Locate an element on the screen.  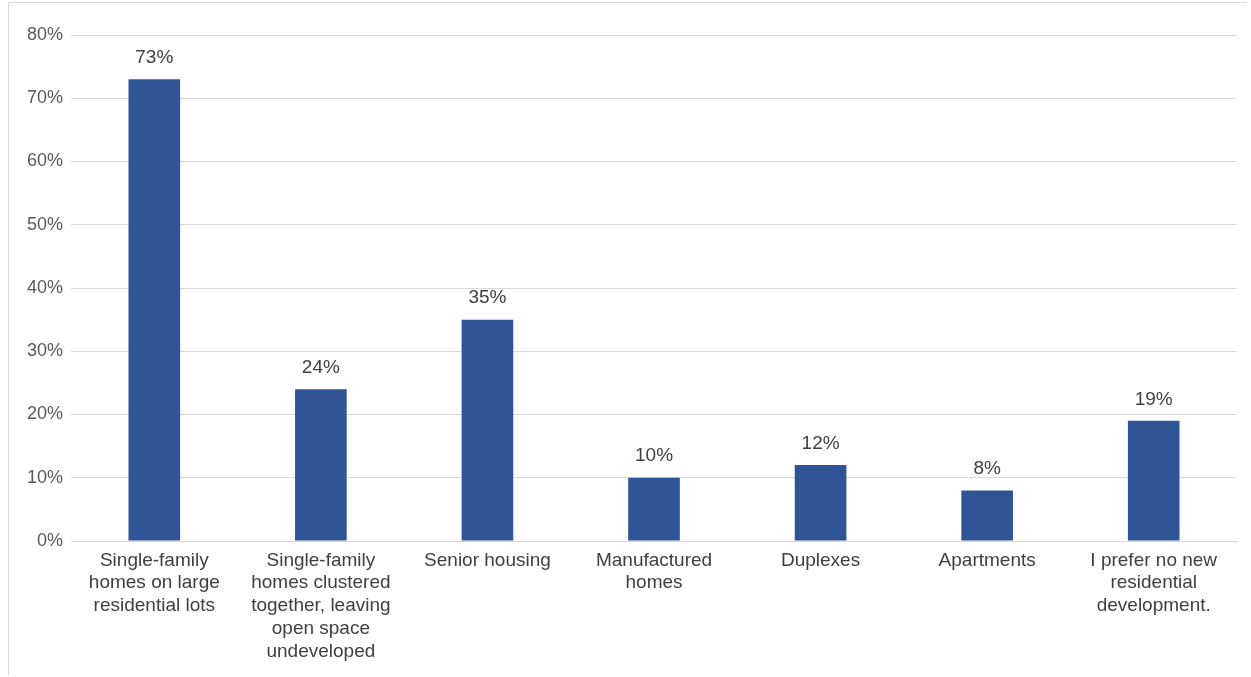
x-tick-label: Manufactured homes is located at coordinates (654, 570).